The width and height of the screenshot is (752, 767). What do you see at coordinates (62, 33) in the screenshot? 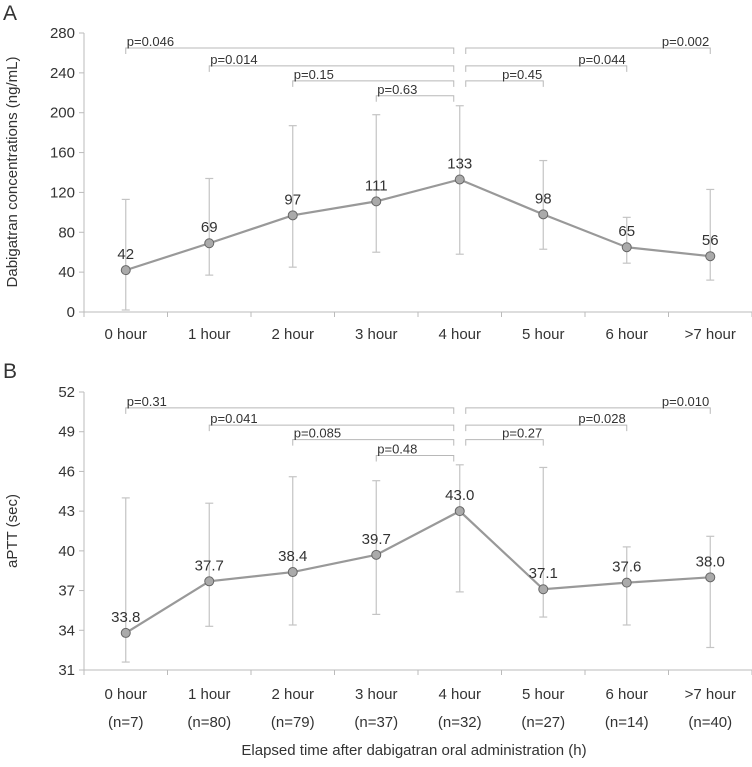
I see `panel-a-y-tick-label: 280` at bounding box center [62, 33].